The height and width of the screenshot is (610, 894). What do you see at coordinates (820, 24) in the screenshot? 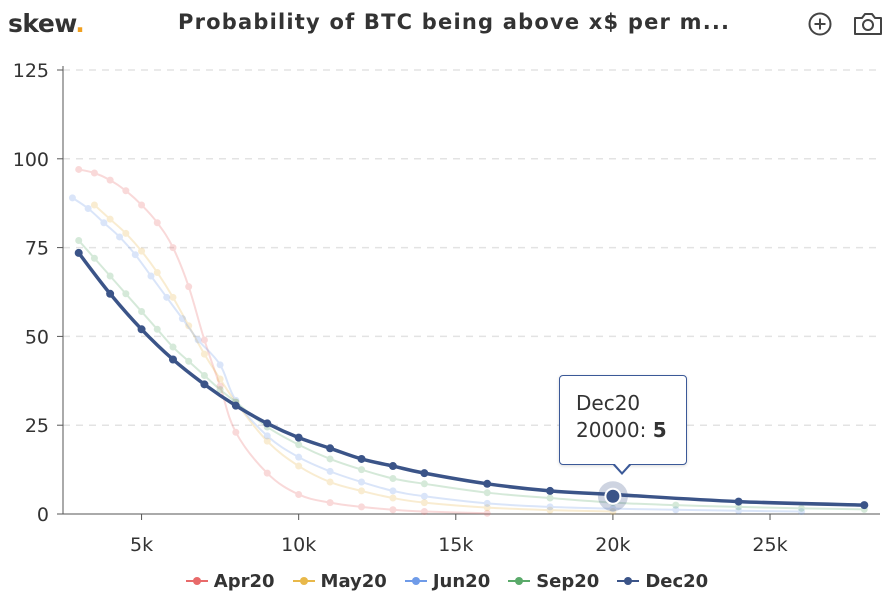
I see `zoom-button` at bounding box center [820, 24].